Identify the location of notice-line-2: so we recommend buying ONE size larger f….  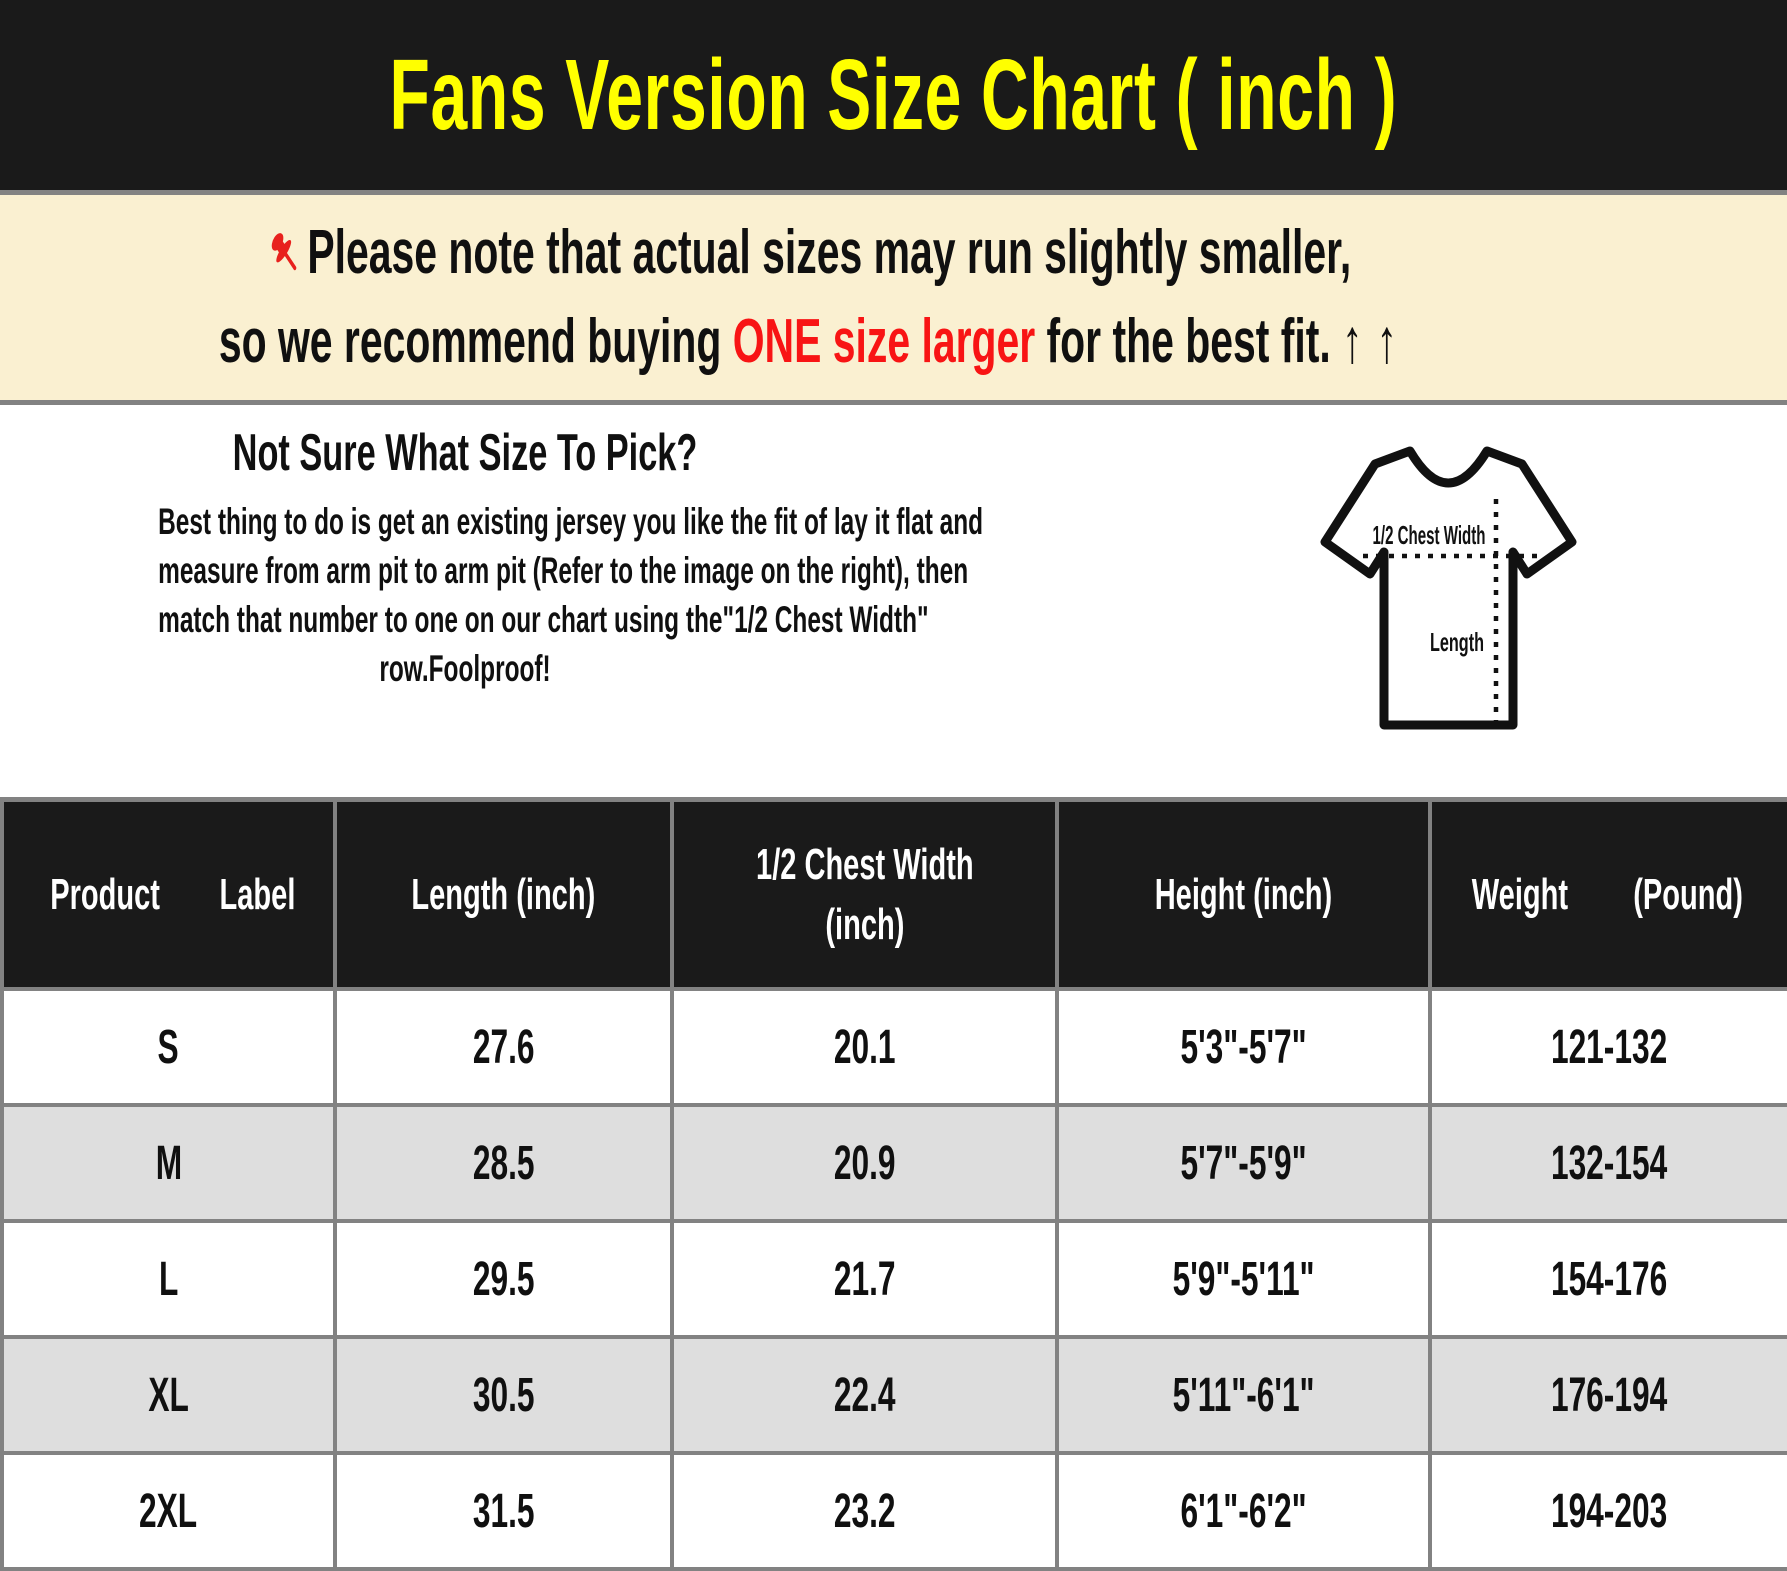
(808, 341).